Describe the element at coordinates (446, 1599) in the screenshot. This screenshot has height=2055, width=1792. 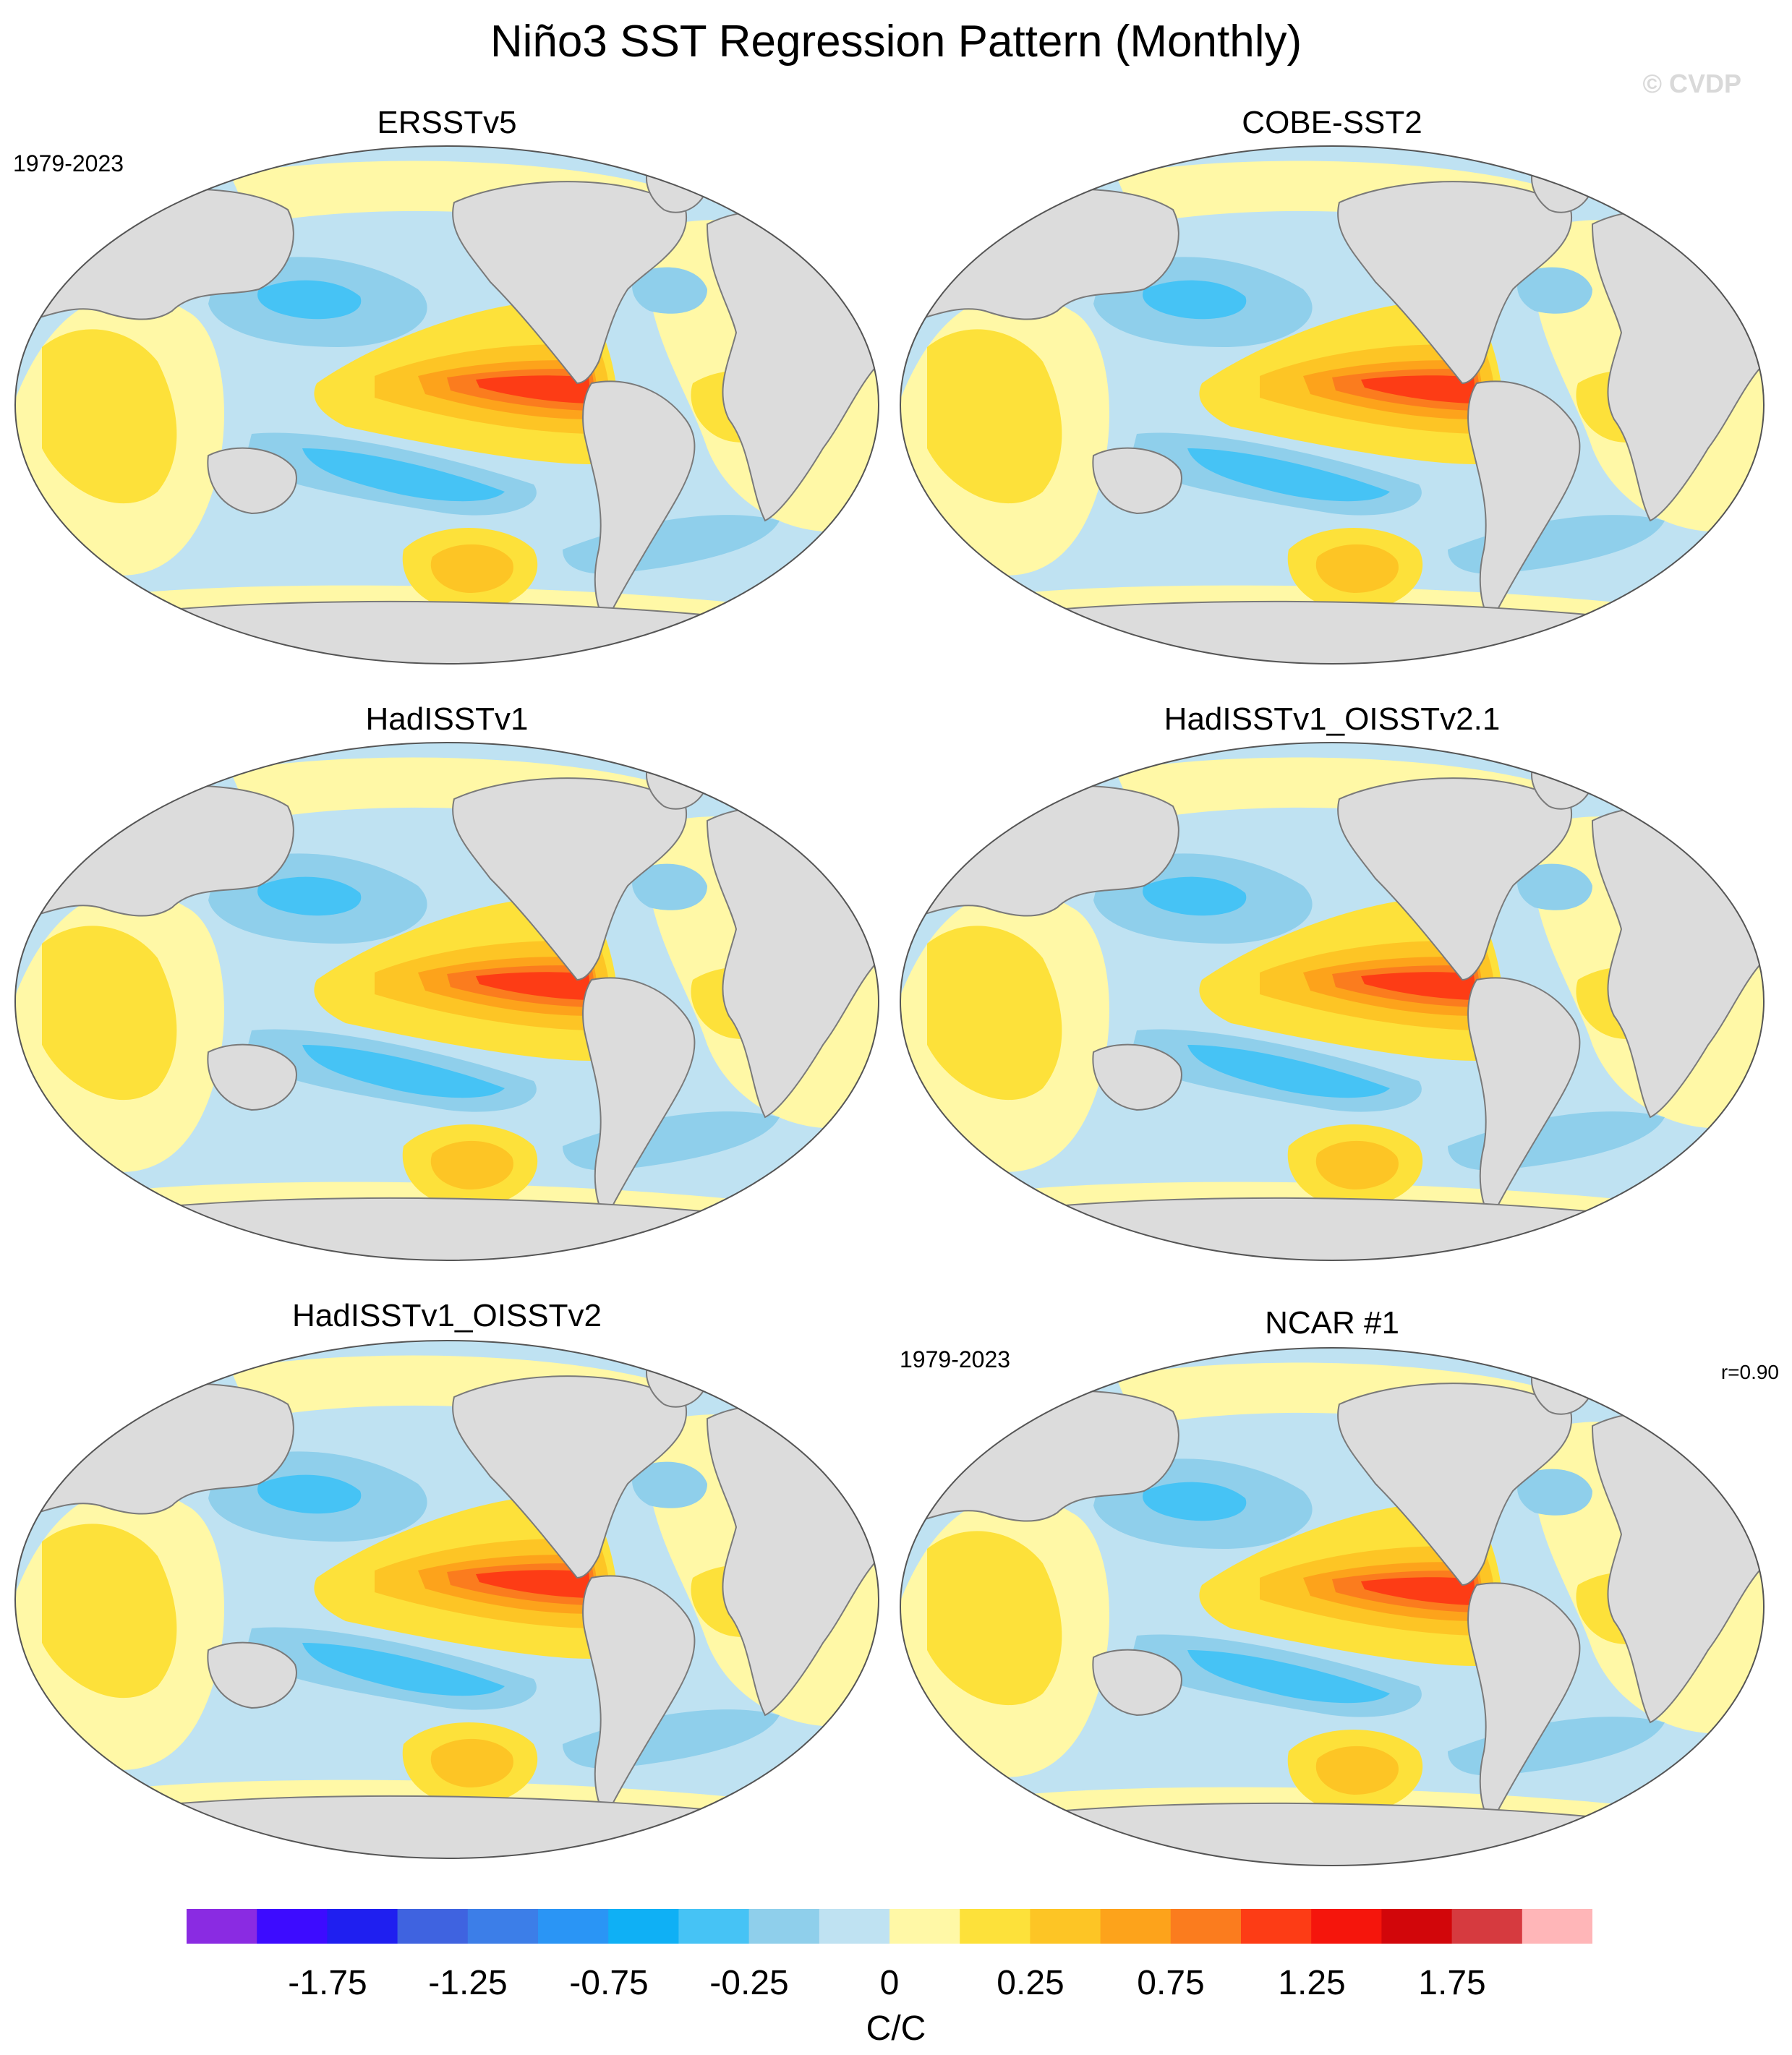
I see `sst-map-hadisstv1-oisstv2` at that location.